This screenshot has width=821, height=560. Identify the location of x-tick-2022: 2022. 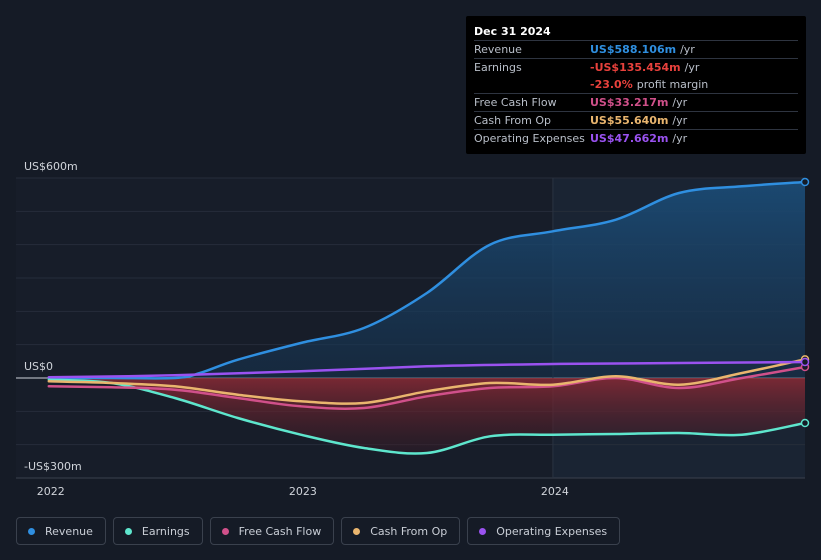
(51, 491).